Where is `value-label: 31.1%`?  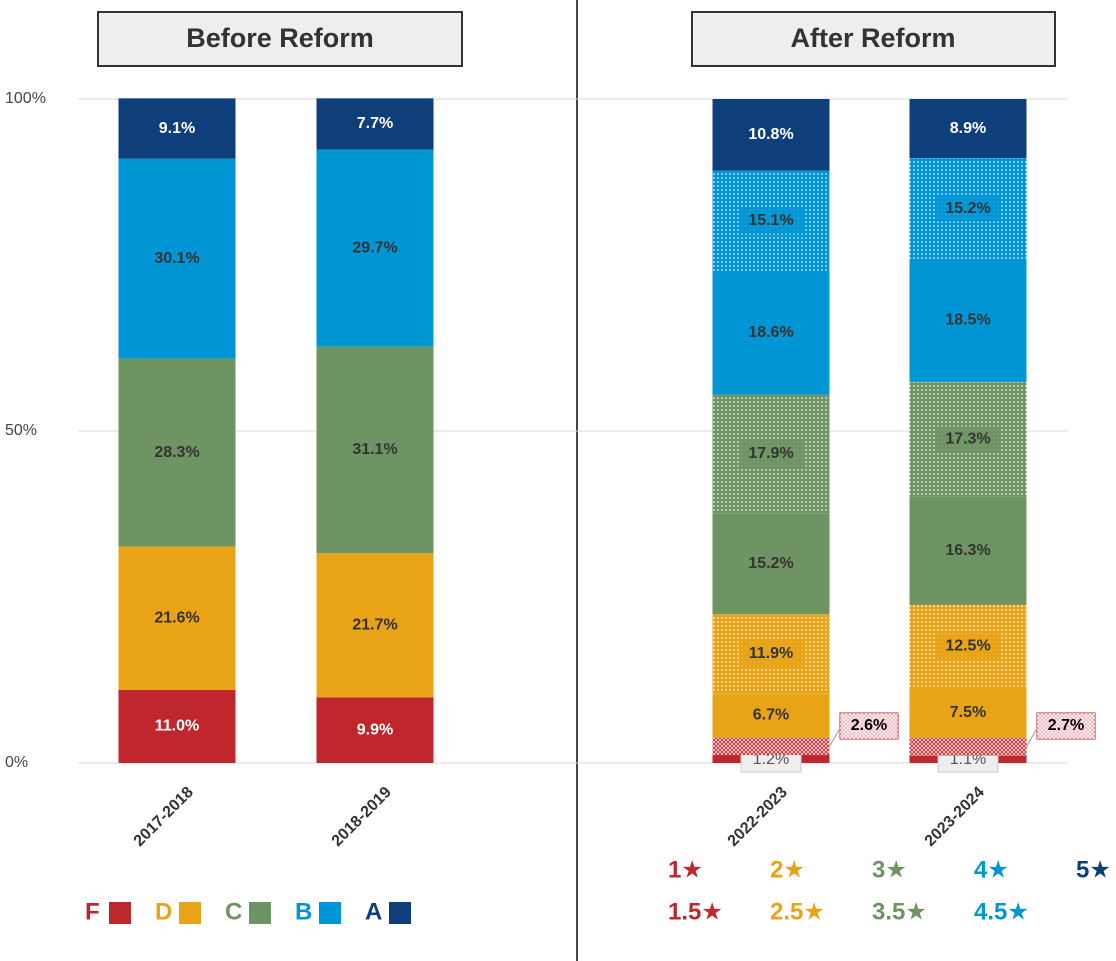
value-label: 31.1% is located at coordinates (374, 449).